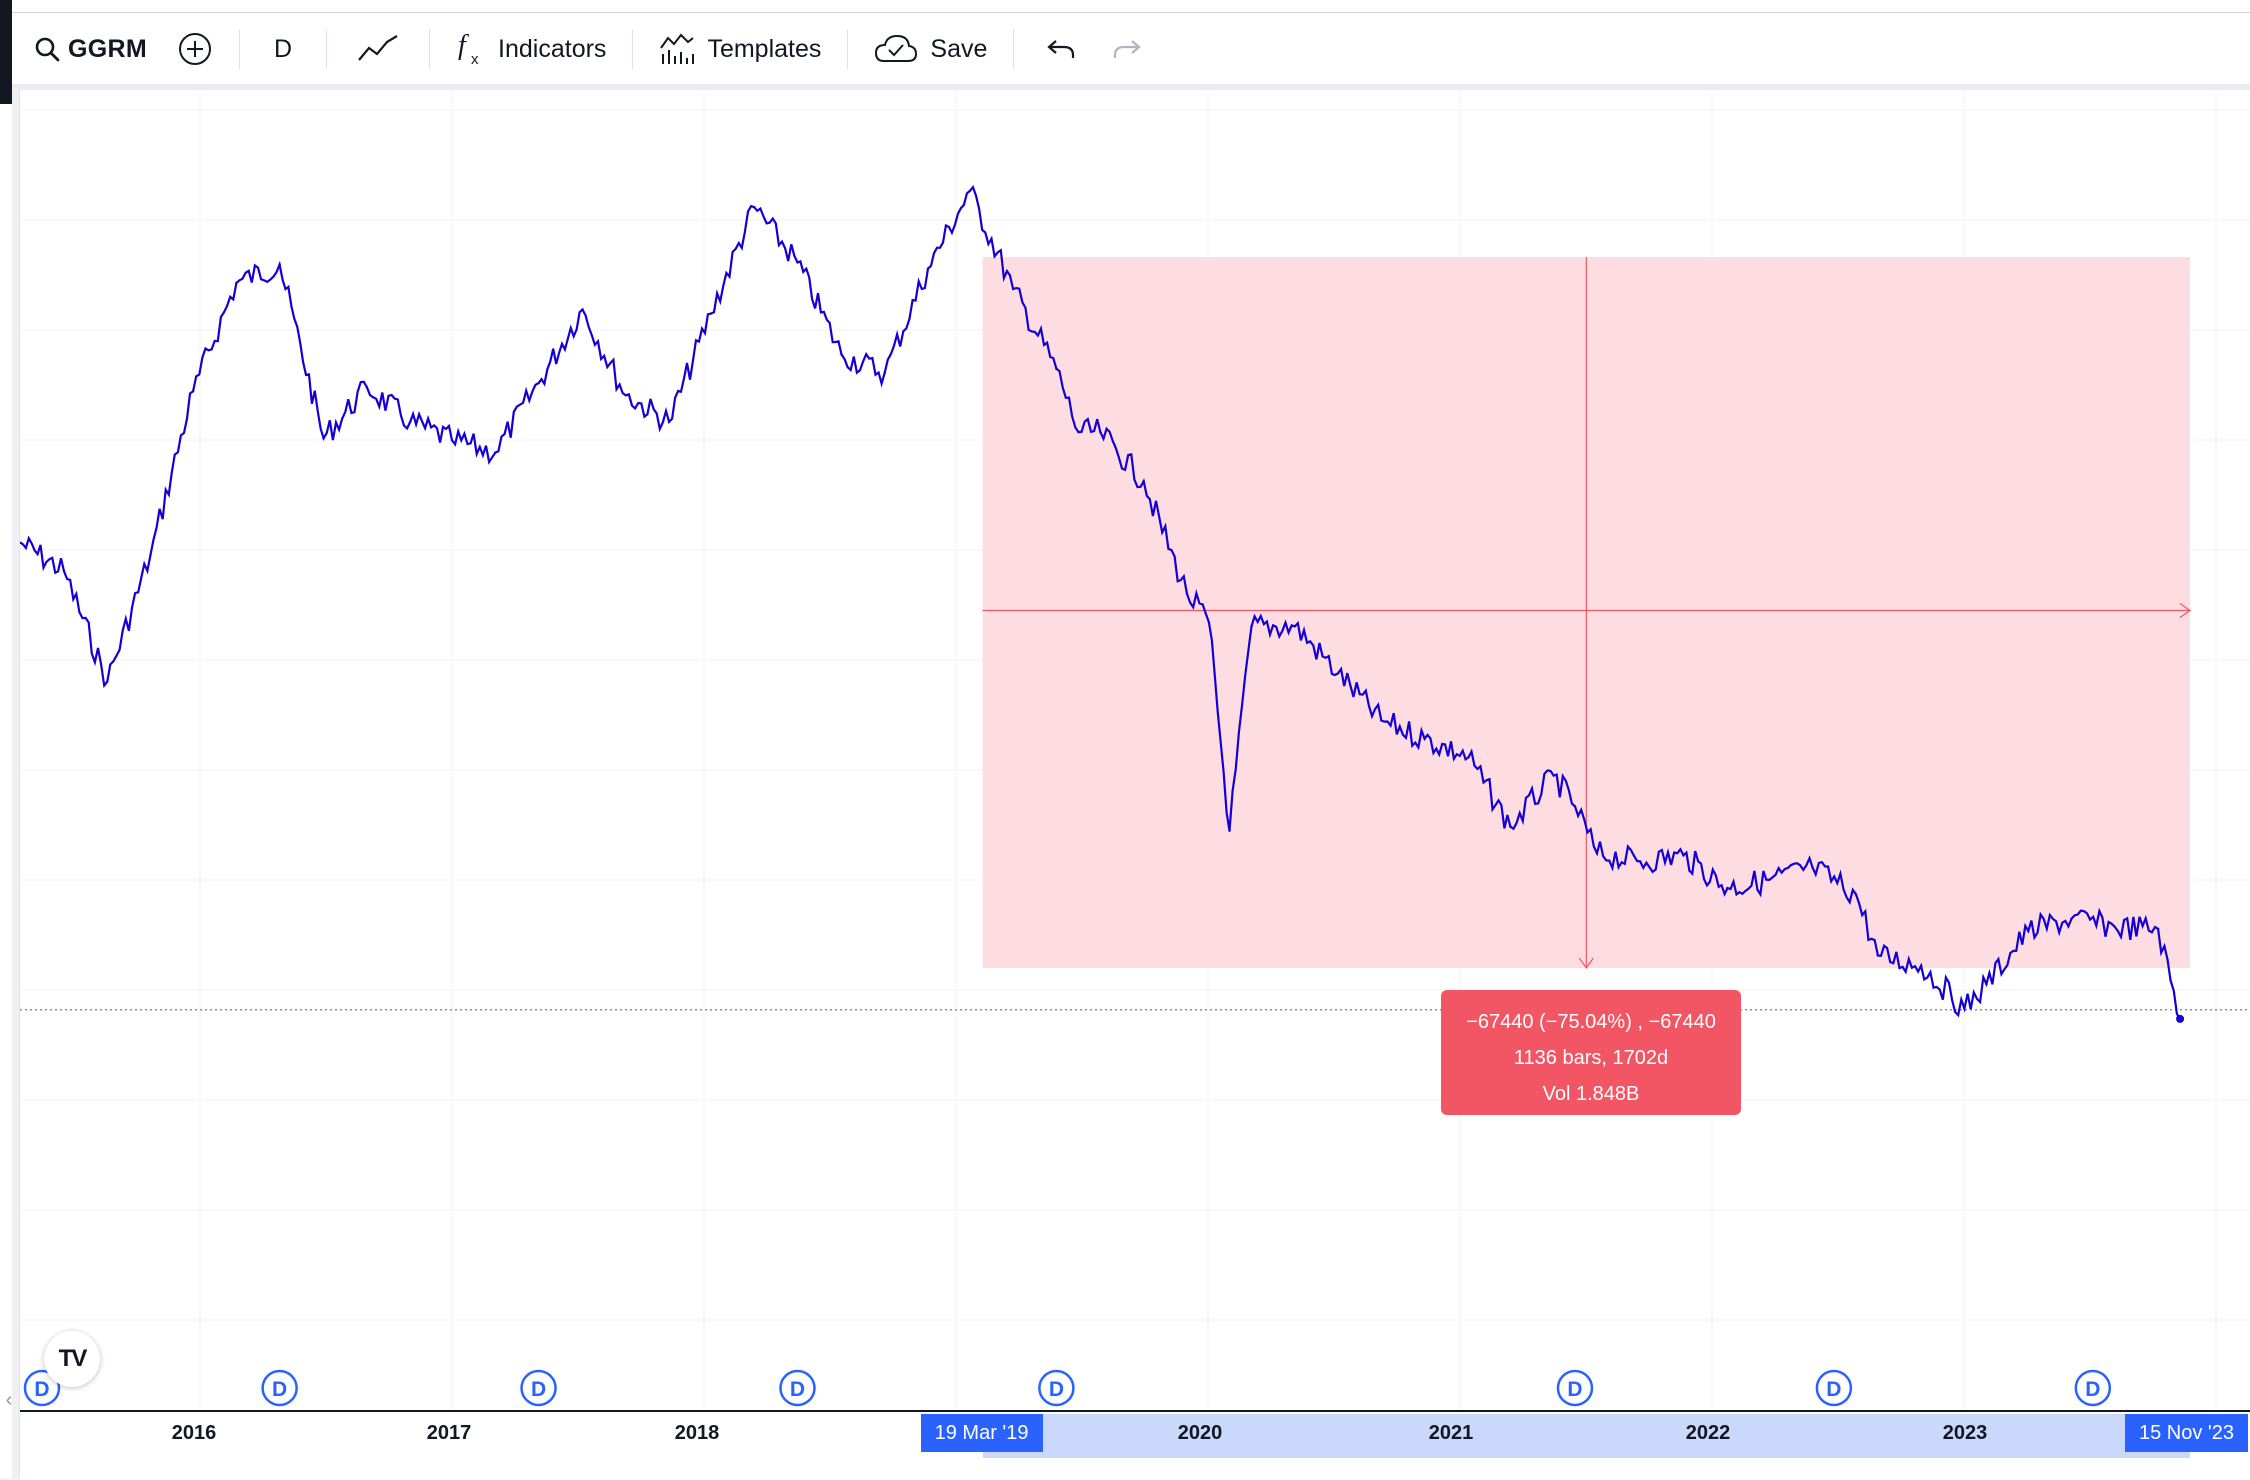 This screenshot has width=2250, height=1480. I want to click on last-price-dot, so click(2180, 1018).